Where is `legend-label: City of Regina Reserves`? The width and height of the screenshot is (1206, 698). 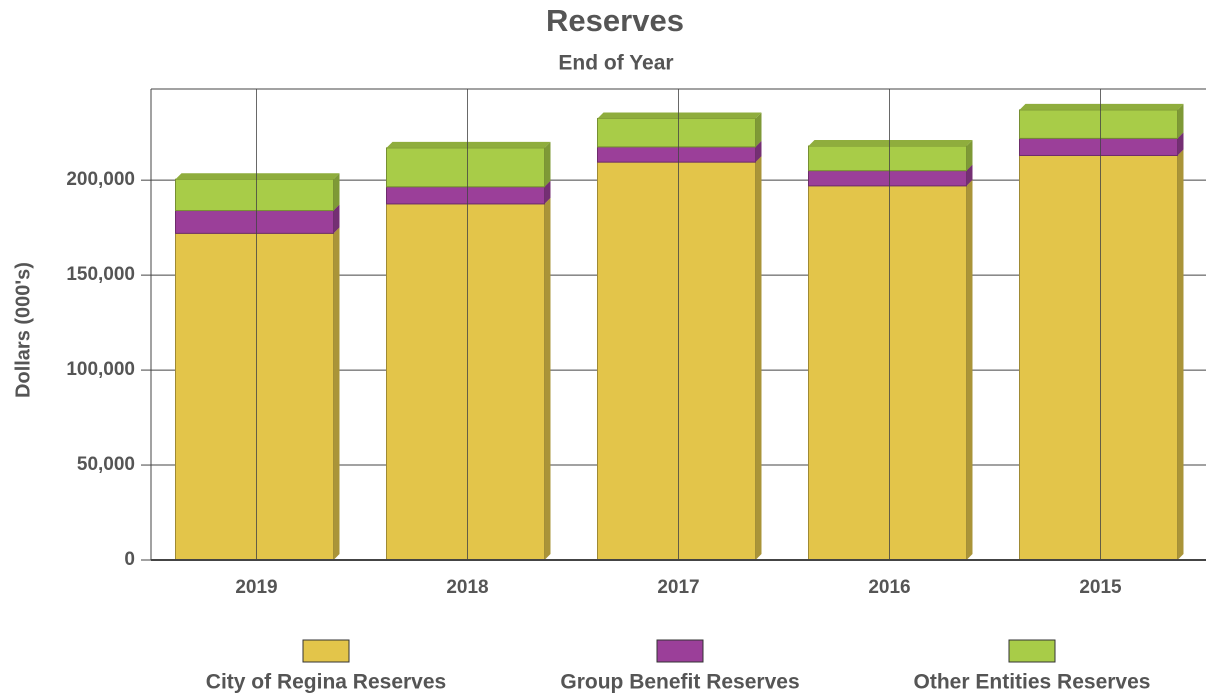
legend-label: City of Regina Reserves is located at coordinates (326, 682).